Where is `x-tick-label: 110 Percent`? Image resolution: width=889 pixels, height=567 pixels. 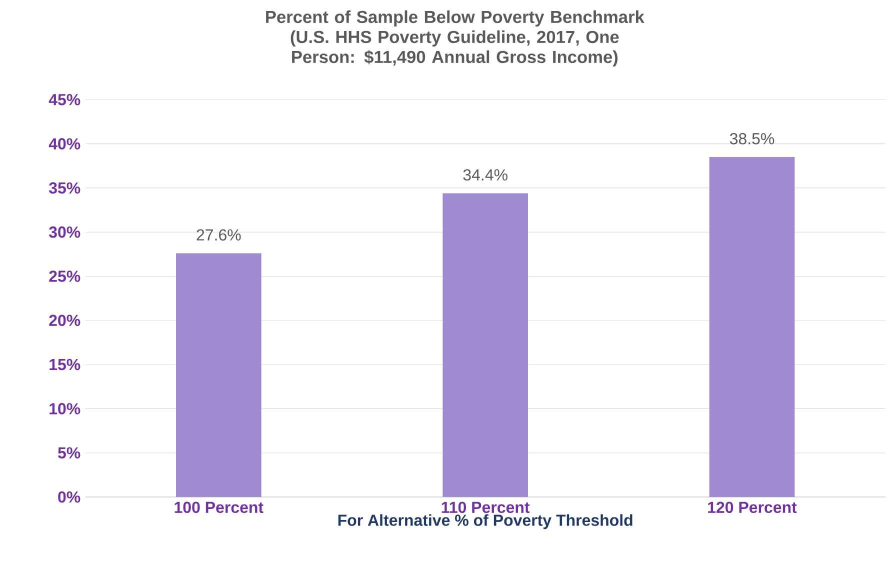
x-tick-label: 110 Percent is located at coordinates (486, 508).